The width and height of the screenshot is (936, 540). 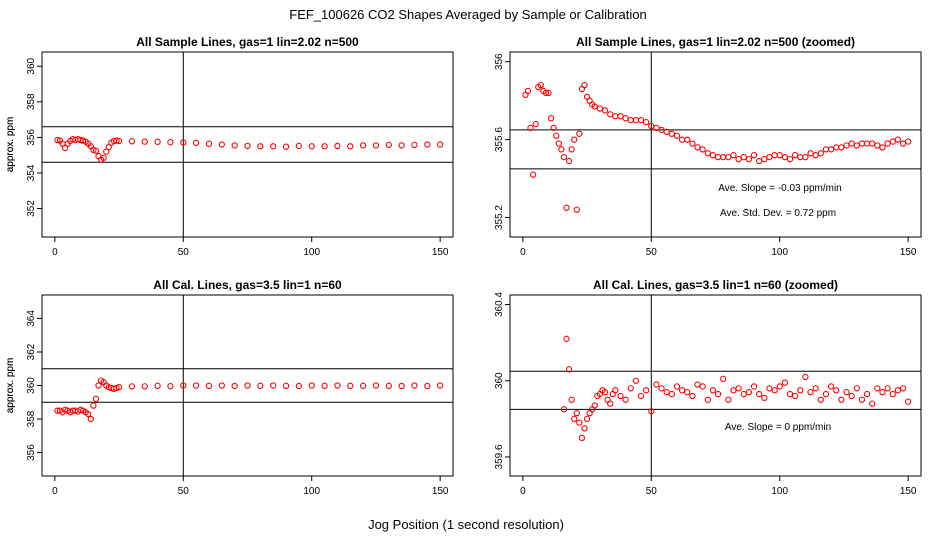 I want to click on annotation-text: Ave. Slope = -0.03 ppm/min, so click(x=780, y=188).